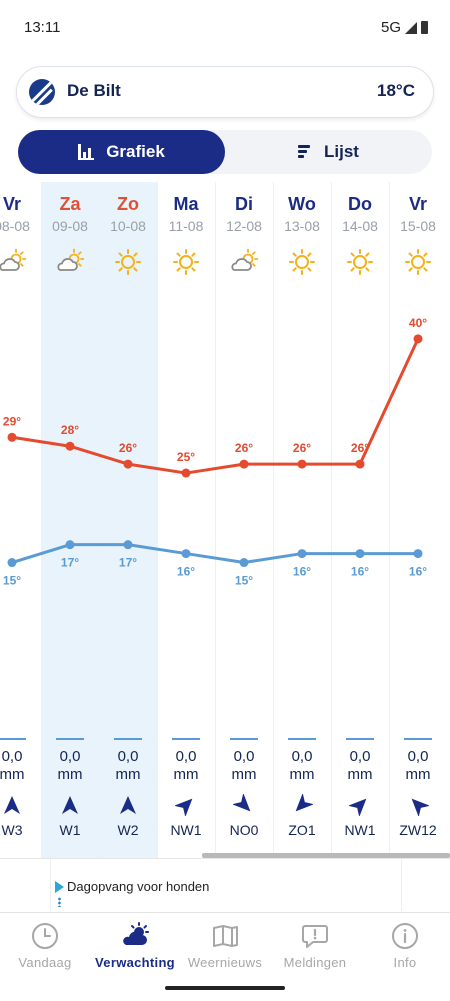 This screenshot has height=1001, width=450. Describe the element at coordinates (396, 90) in the screenshot. I see `current-temperature: 18°C` at that location.